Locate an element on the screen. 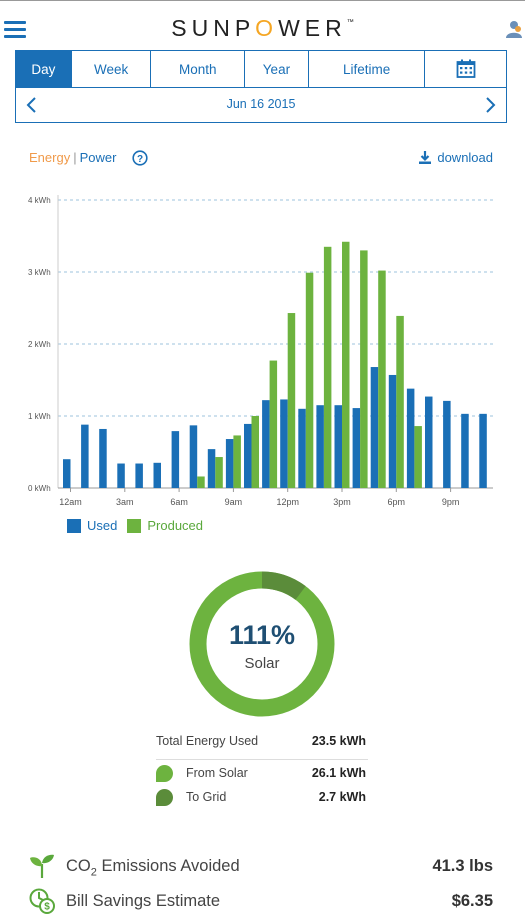  download-button: download is located at coordinates (456, 157).